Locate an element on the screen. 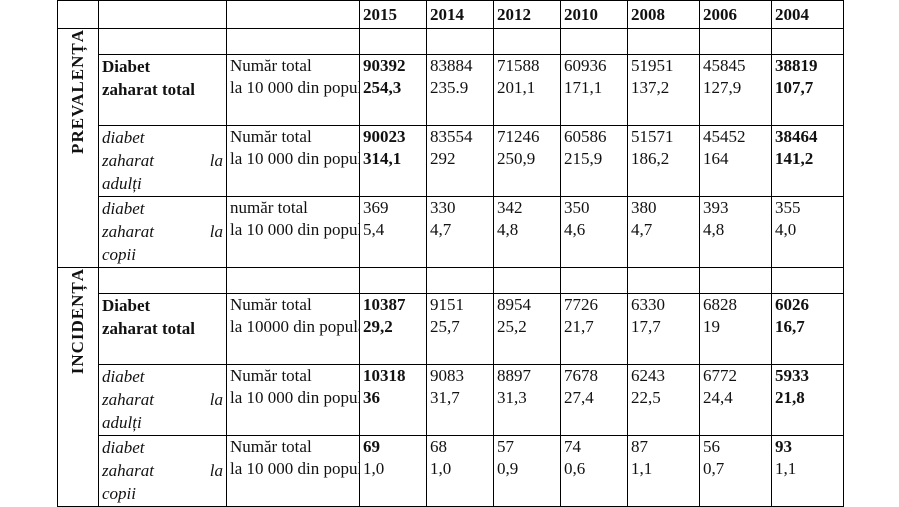 This screenshot has width=899, height=507. data-value: 31,7 is located at coordinates (445, 397).